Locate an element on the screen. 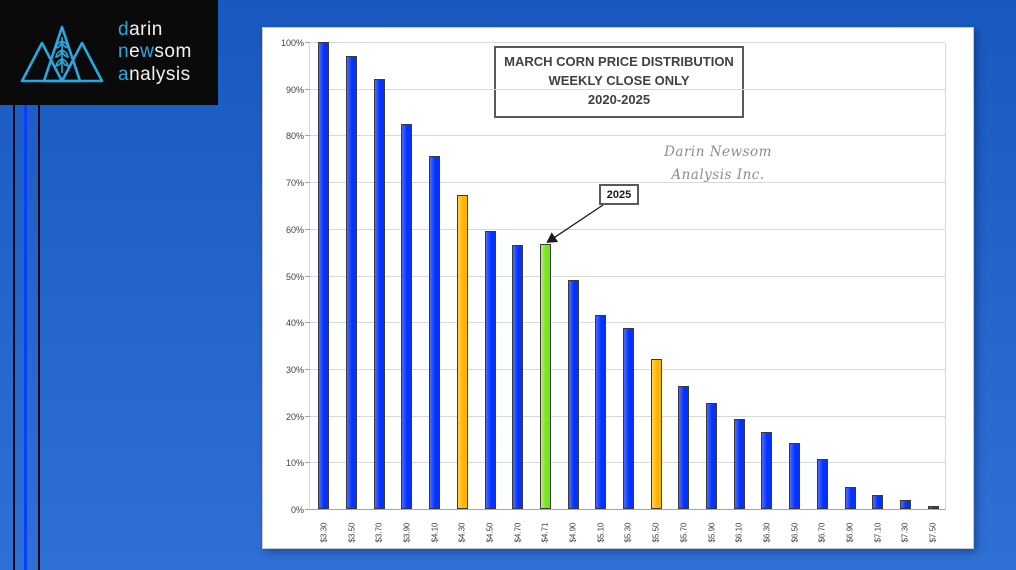 Image resolution: width=1016 pixels, height=570 pixels. x-tick-label-wrap: $6.70 is located at coordinates (822, 532).